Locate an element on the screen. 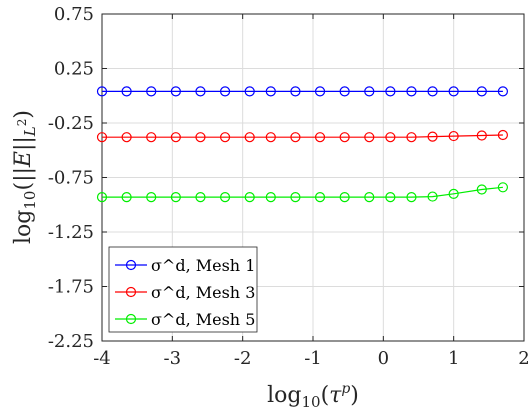  x-tick-label: 1 is located at coordinates (453, 358).